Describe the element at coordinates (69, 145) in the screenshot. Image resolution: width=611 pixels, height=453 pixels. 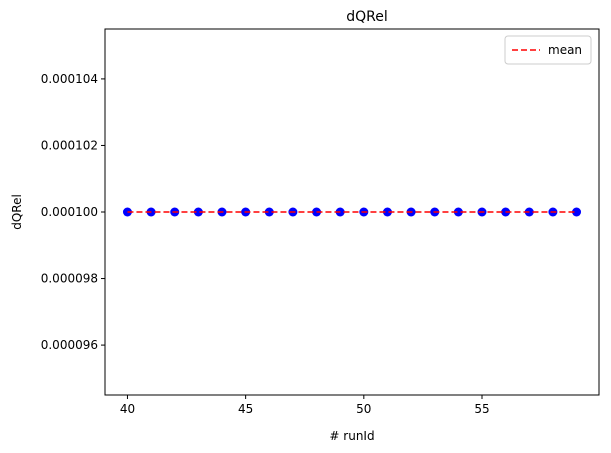
I see `y-tick-label: 0.000102` at that location.